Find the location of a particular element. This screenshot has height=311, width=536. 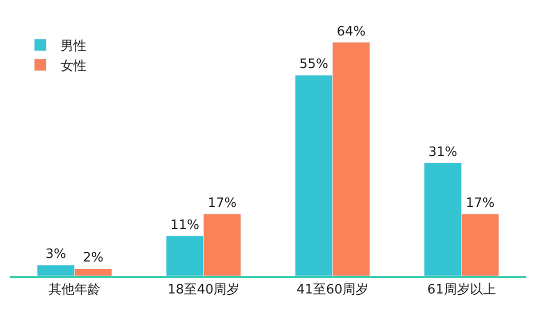

x-tick-label: 其他年龄 is located at coordinates (74, 290).